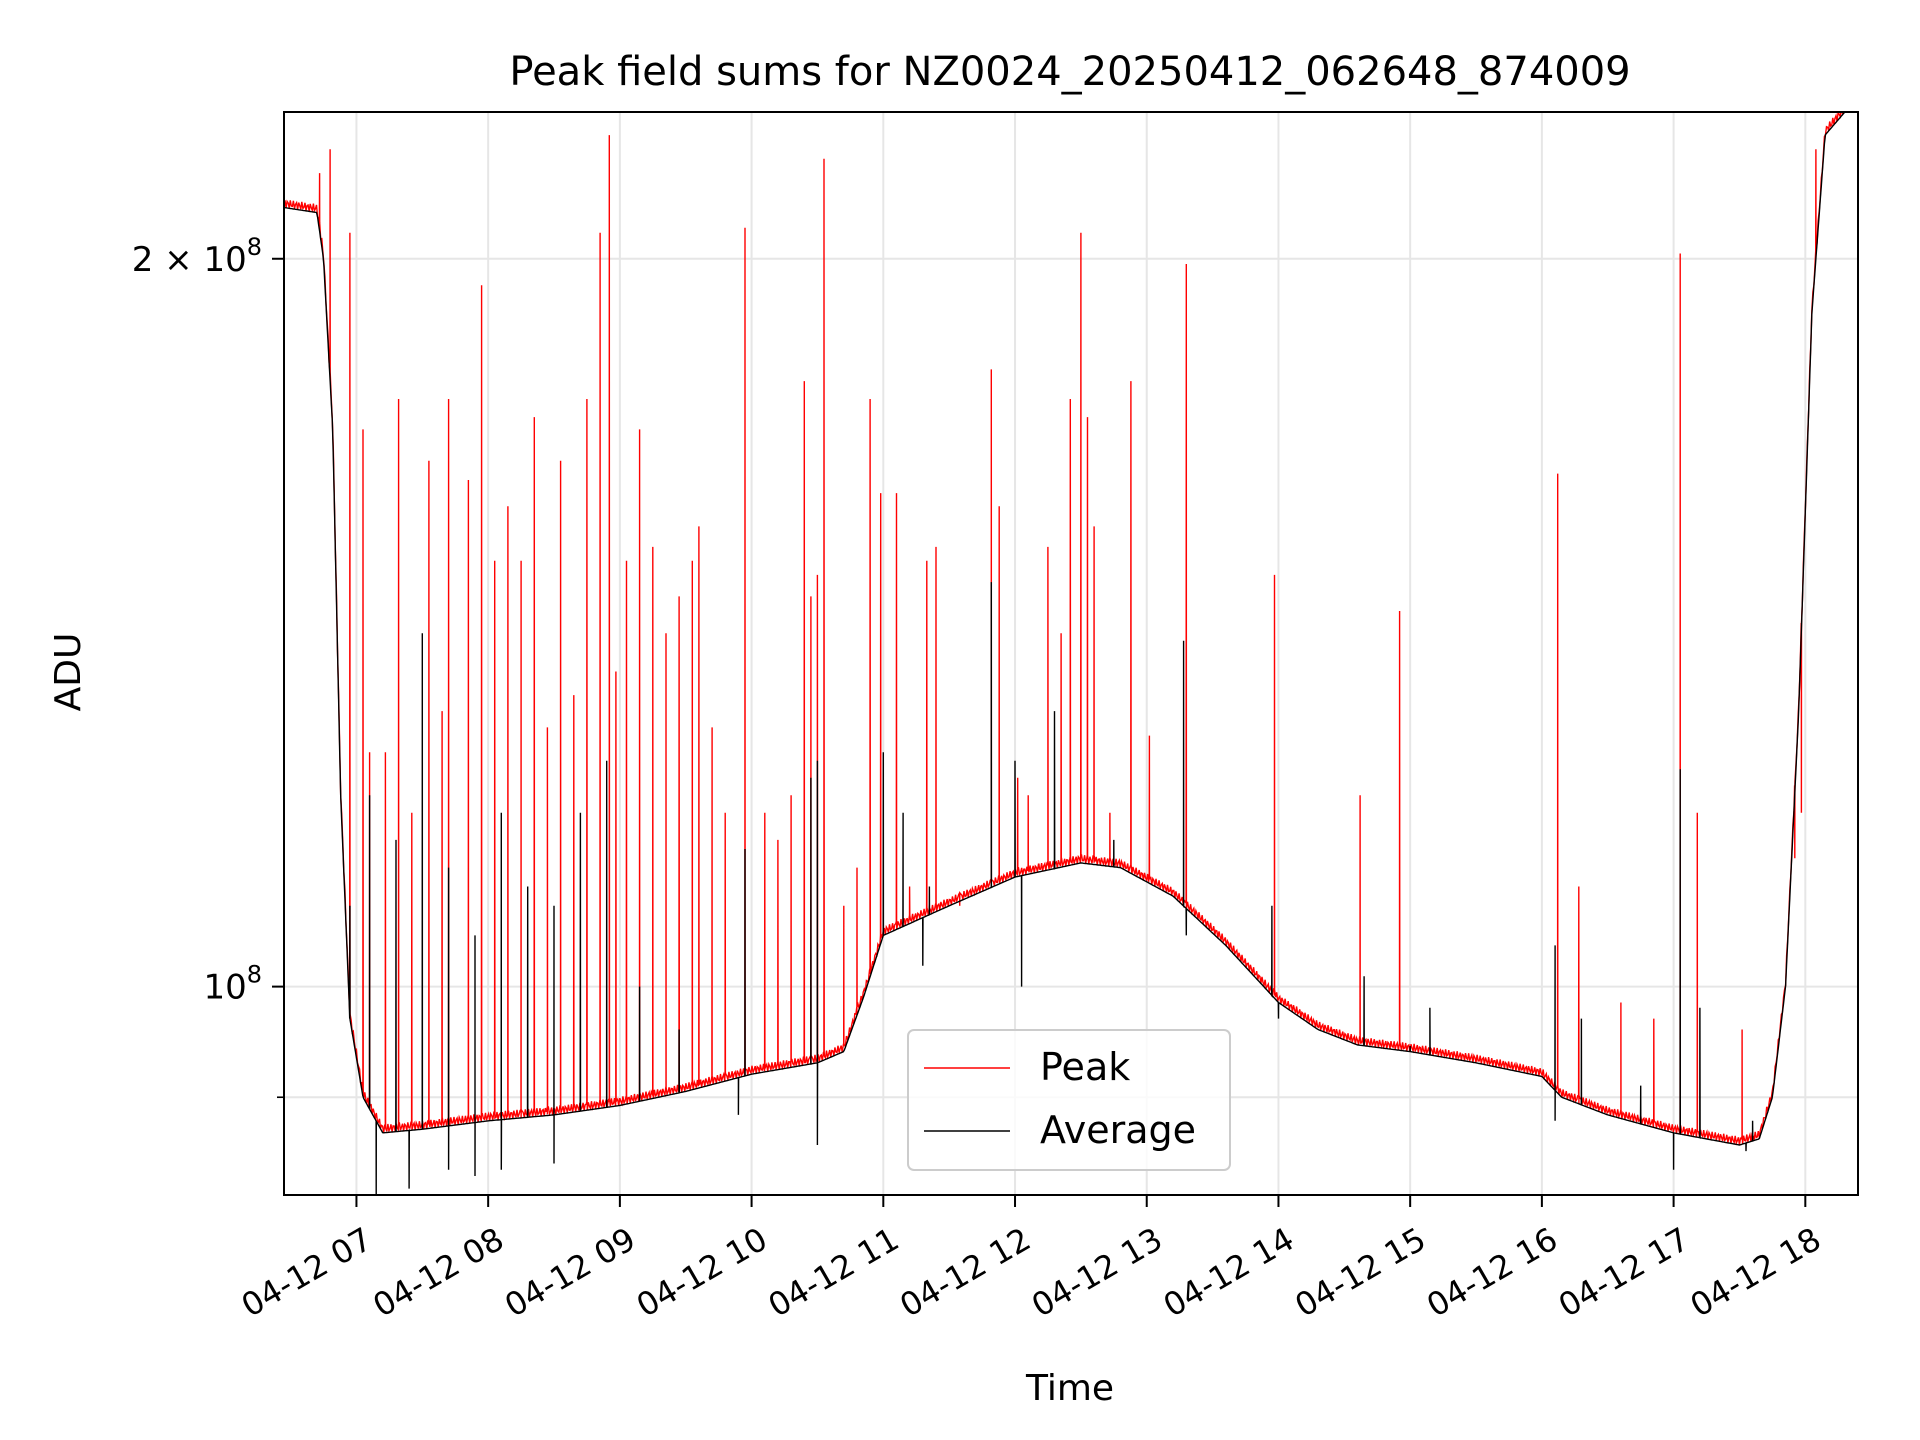 The image size is (1920, 1440). I want to click on y-axis: 108 2 × 108, so click(208, 666).